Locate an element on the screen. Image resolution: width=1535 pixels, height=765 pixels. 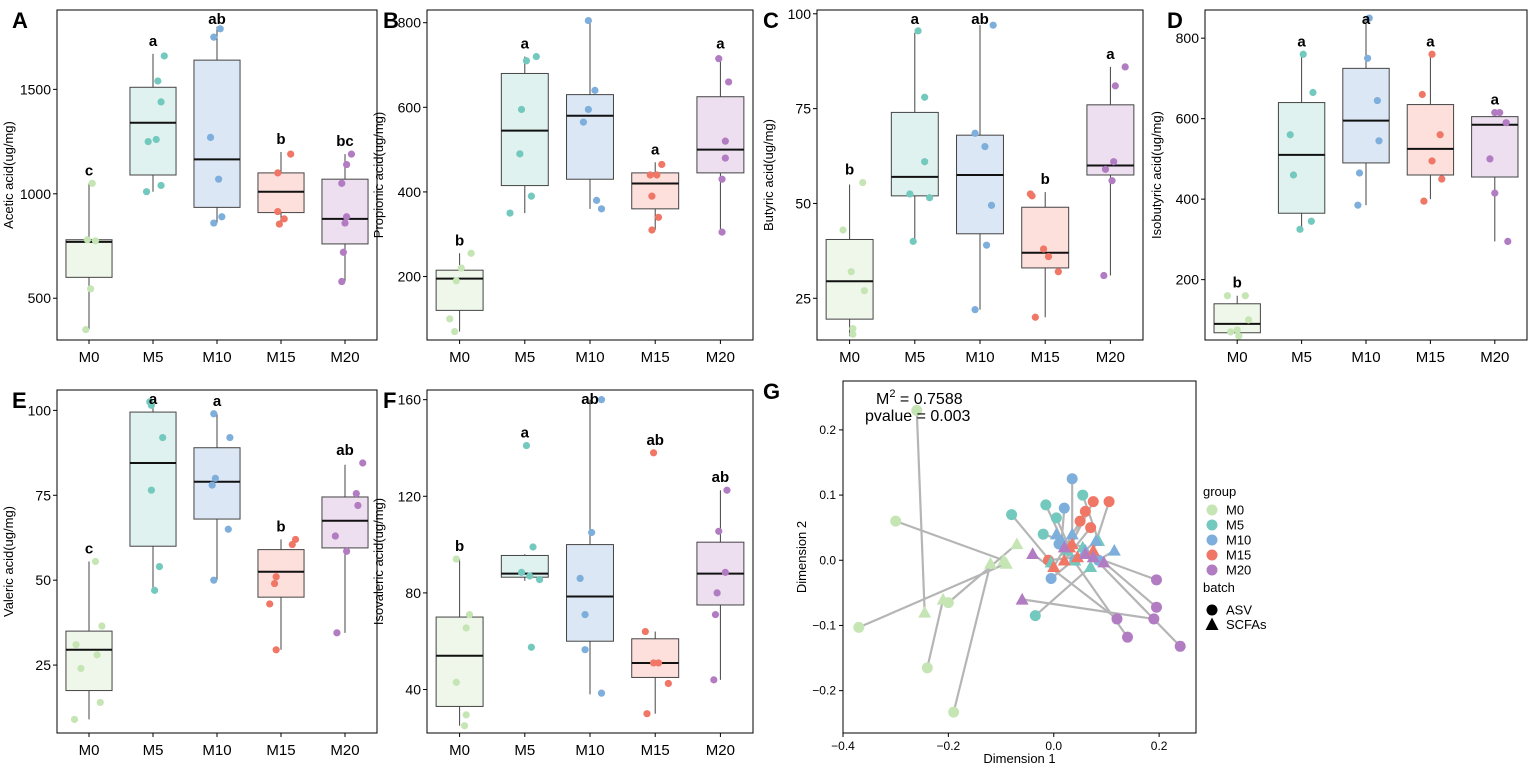
y-tick-label: 160 is located at coordinates (410, 400).